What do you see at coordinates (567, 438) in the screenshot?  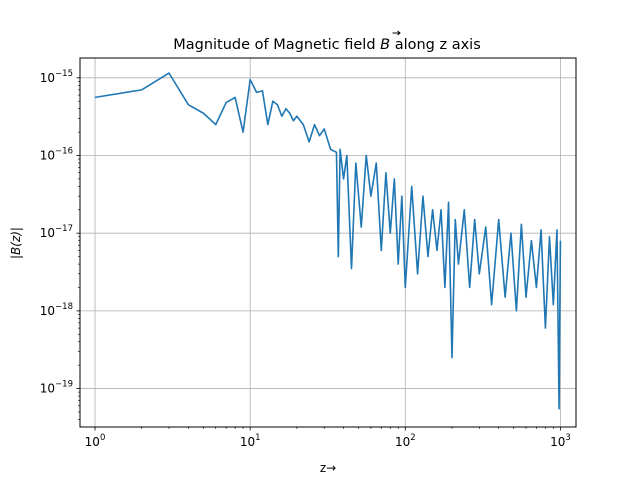 I see `x-tick-exponent: 3` at bounding box center [567, 438].